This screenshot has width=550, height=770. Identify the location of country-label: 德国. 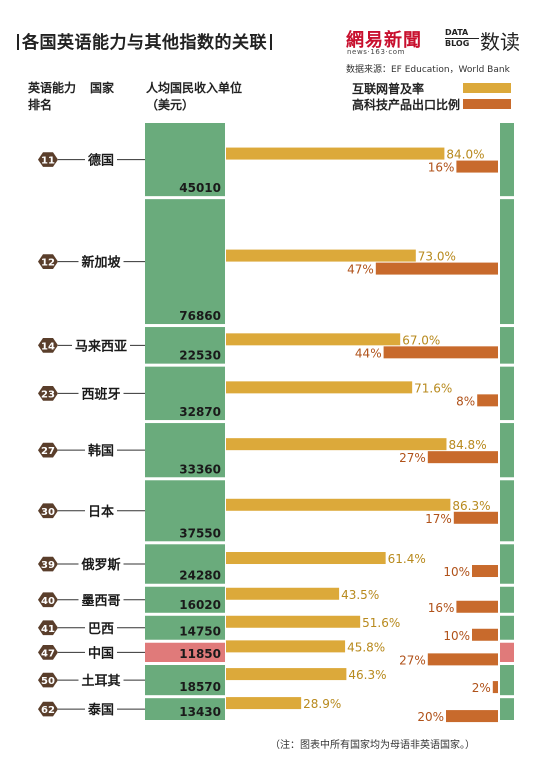
(101, 161).